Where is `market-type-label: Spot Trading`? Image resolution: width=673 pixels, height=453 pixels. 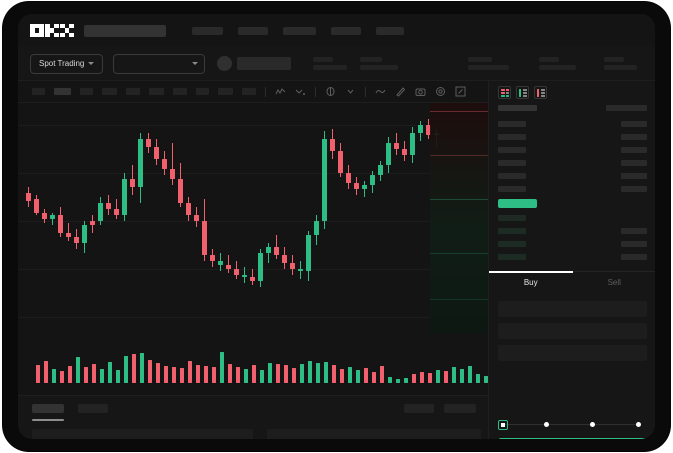
market-type-label: Spot Trading is located at coordinates (62, 63).